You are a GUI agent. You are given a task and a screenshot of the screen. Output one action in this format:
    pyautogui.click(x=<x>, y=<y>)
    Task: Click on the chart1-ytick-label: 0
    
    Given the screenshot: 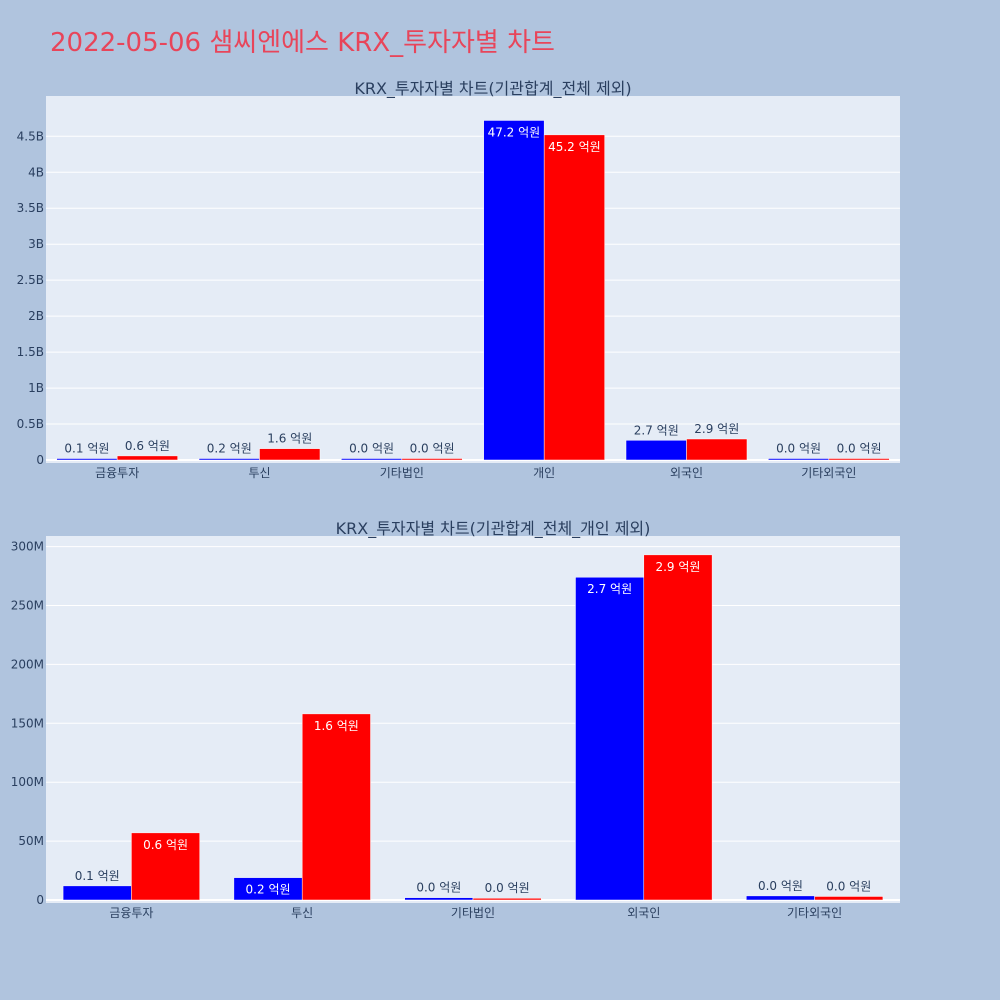 What is the action you would take?
    pyautogui.click(x=40, y=460)
    